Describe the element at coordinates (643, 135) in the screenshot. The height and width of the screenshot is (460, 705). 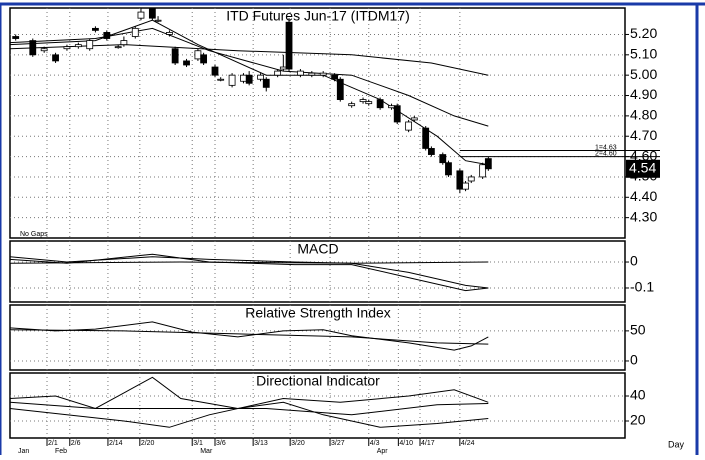
I see `y-tick-label: 4.70` at that location.